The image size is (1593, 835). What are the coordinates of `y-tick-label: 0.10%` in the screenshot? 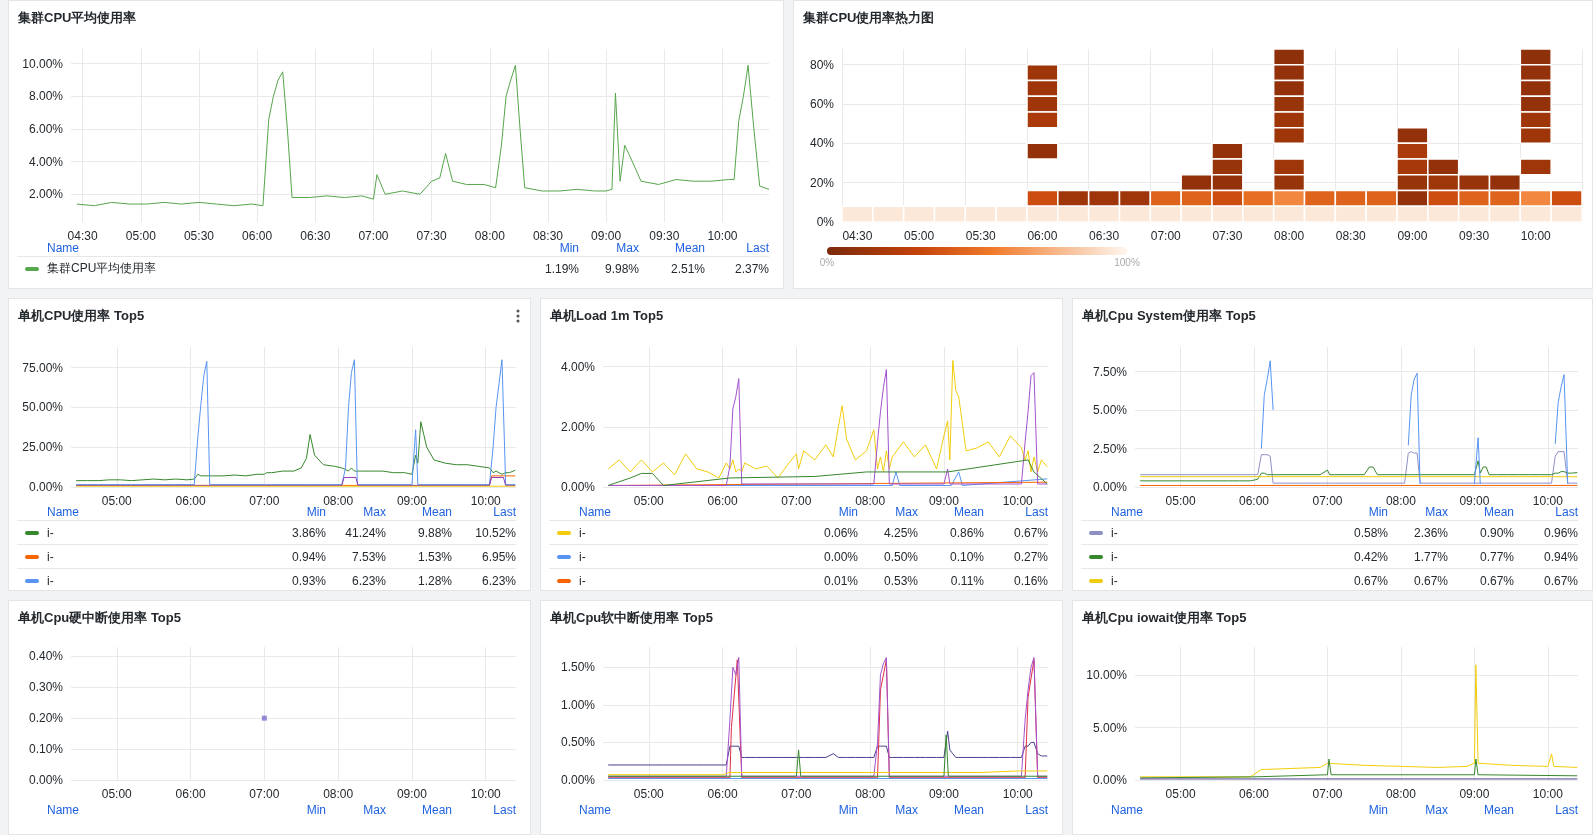 It's located at (46, 749).